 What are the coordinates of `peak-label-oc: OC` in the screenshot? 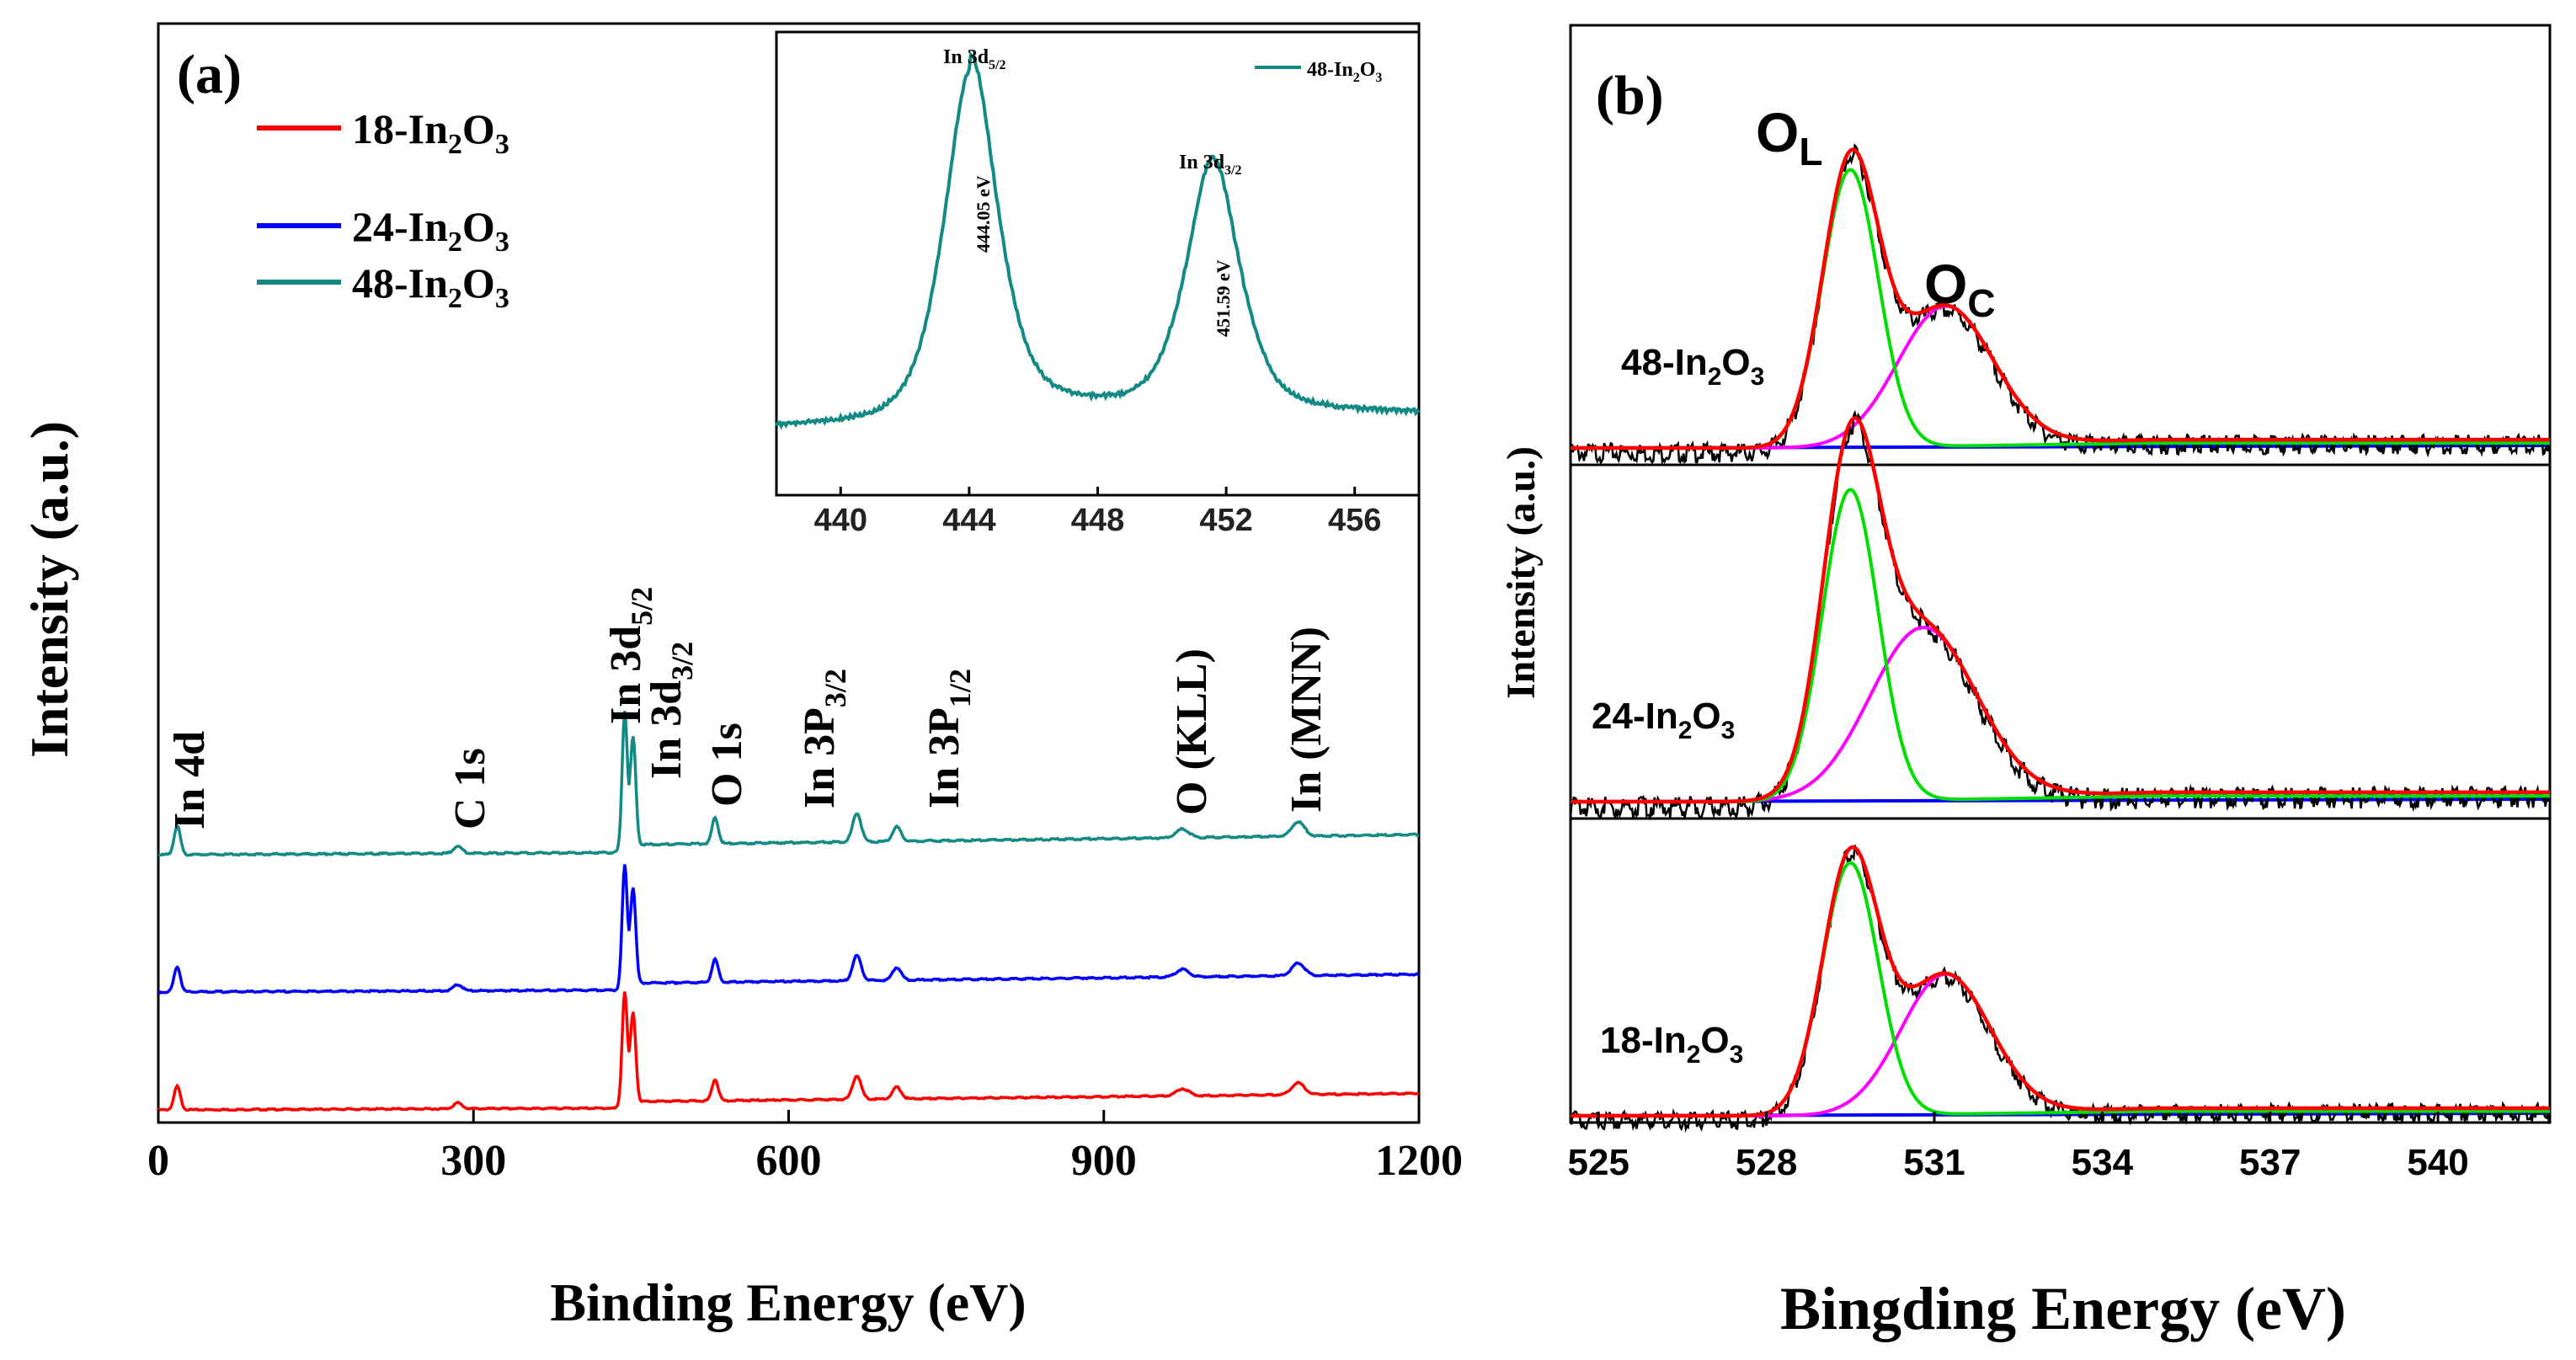 It's located at (1960, 289).